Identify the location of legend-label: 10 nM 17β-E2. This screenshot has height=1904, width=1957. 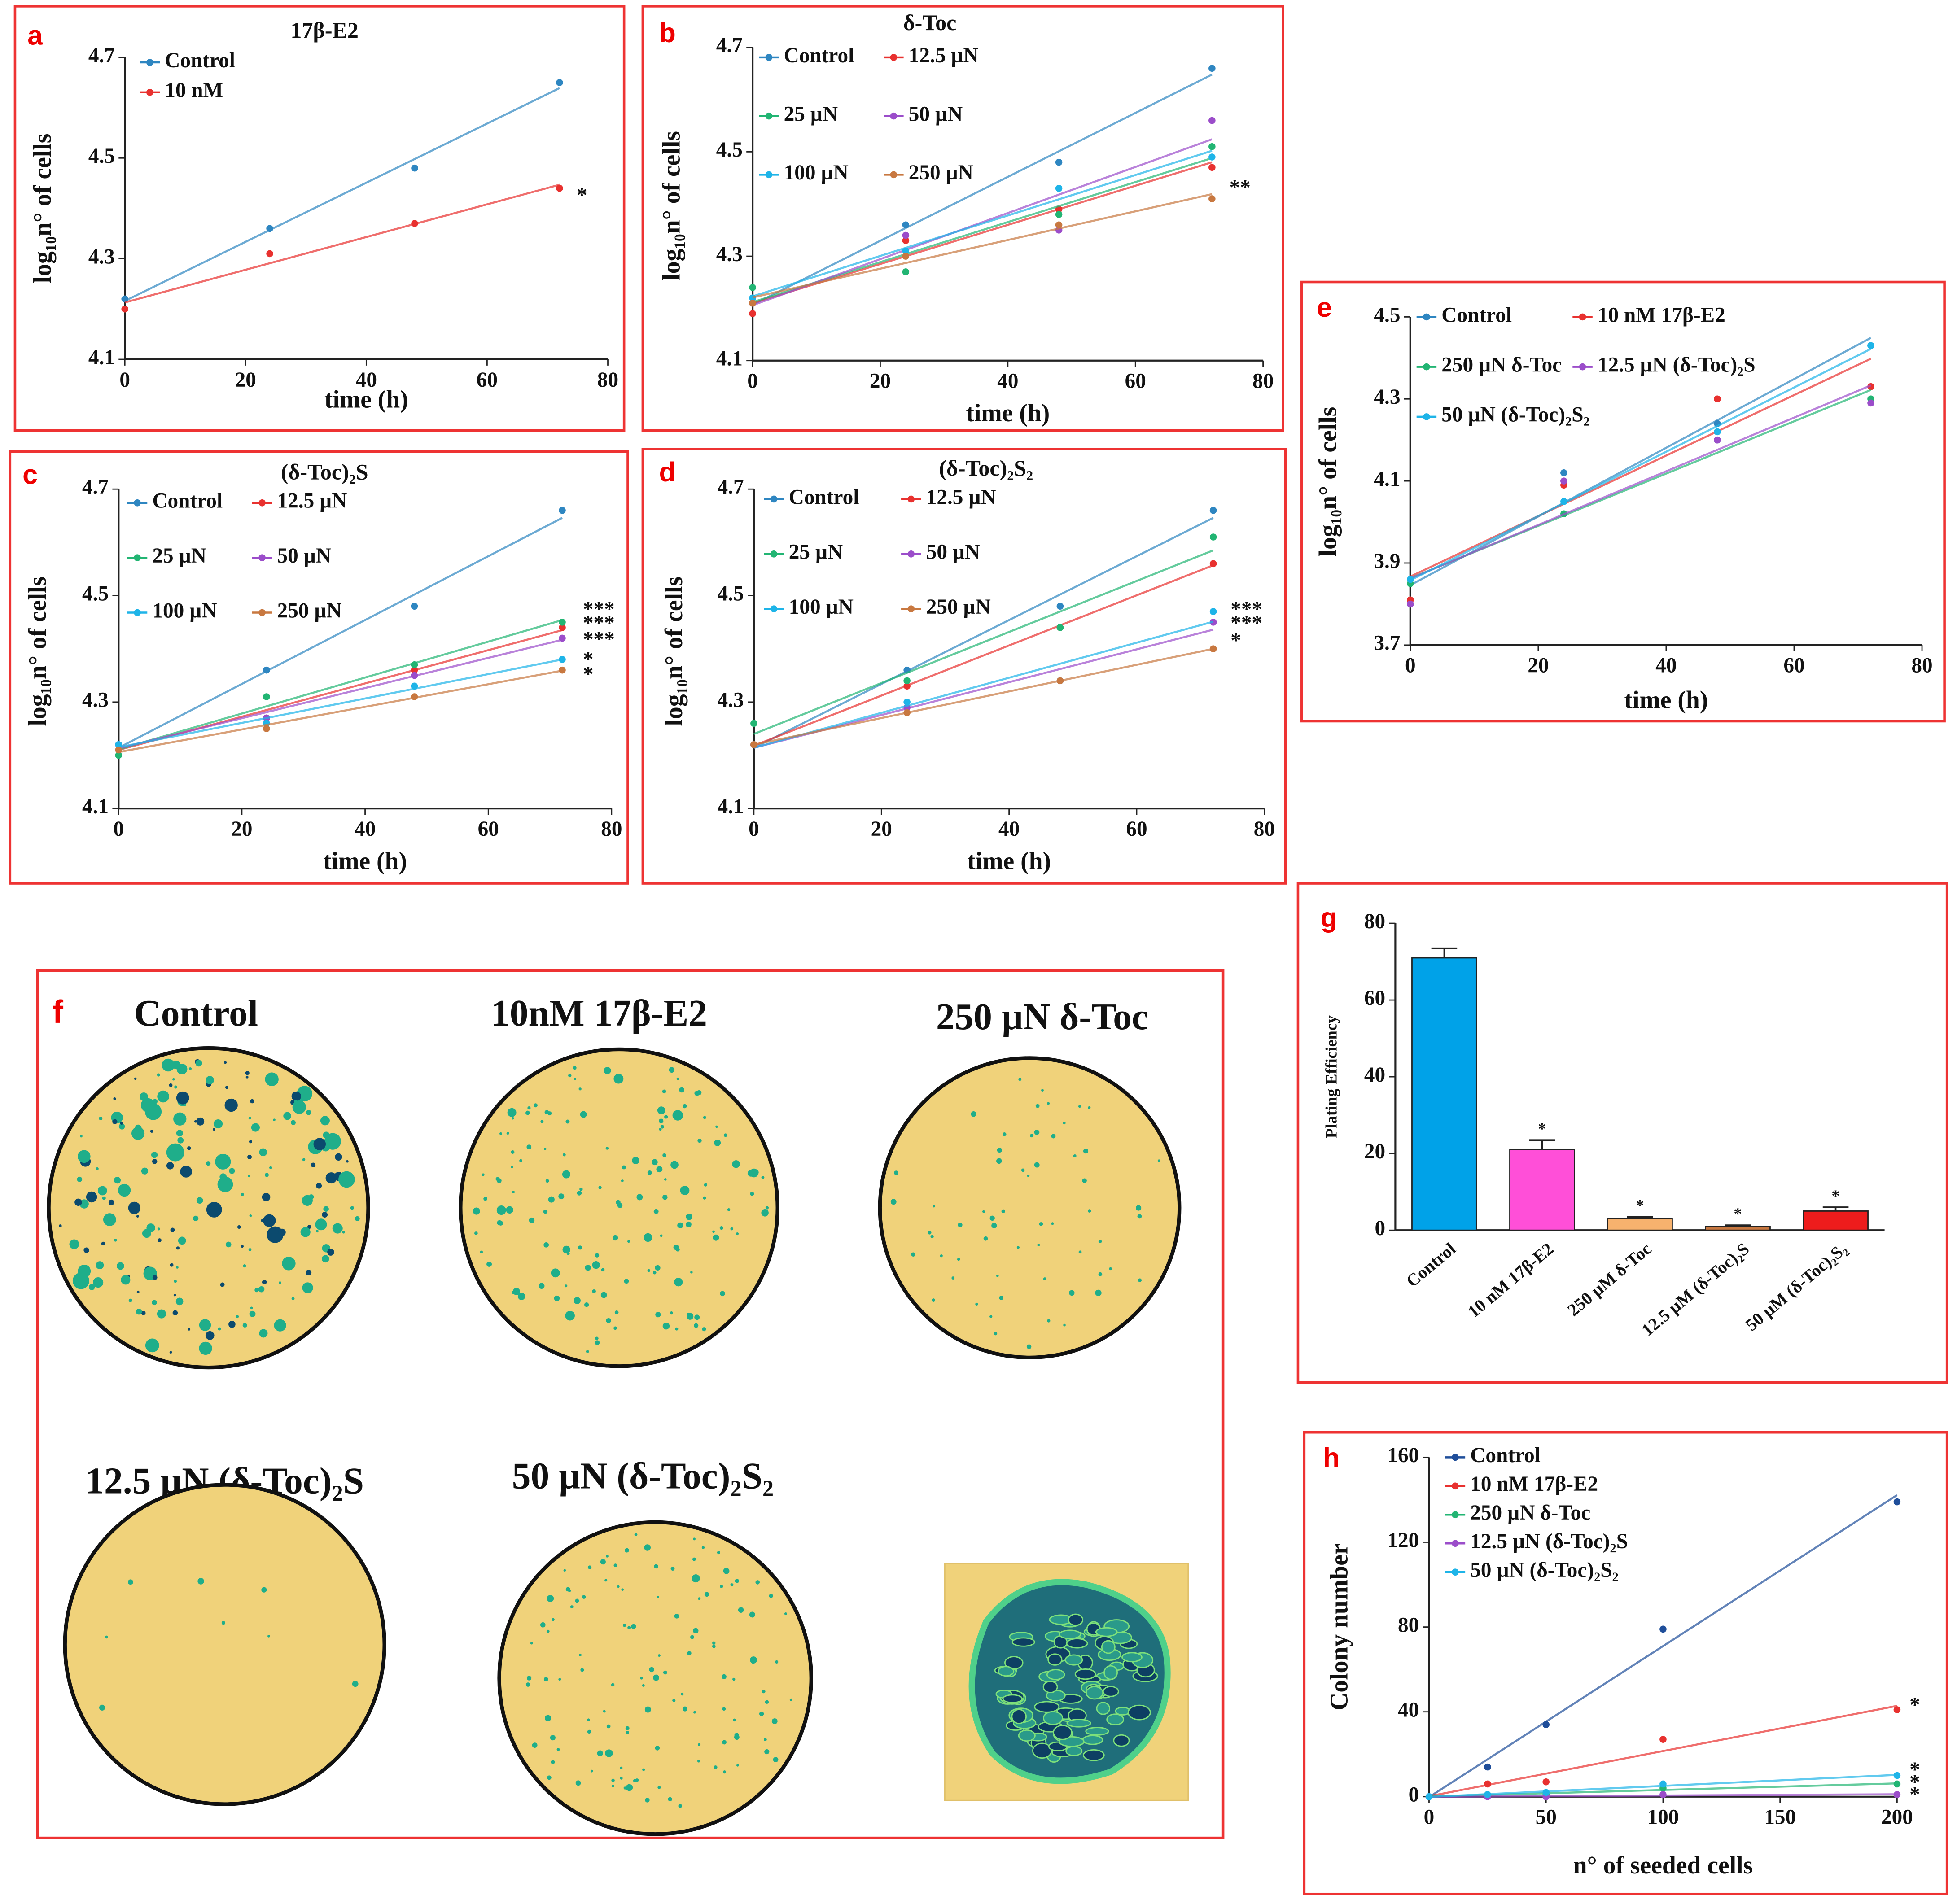
(1661, 315).